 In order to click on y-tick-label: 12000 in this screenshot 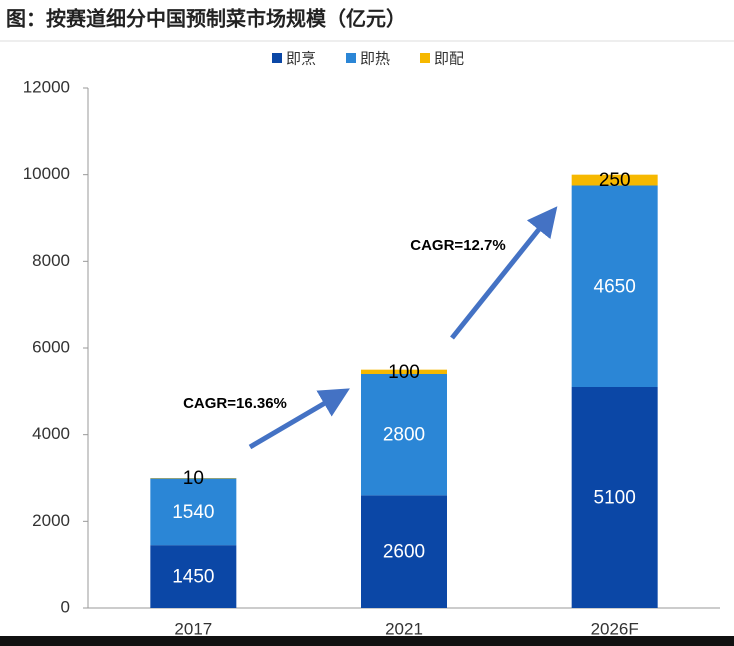, I will do `click(46, 86)`.